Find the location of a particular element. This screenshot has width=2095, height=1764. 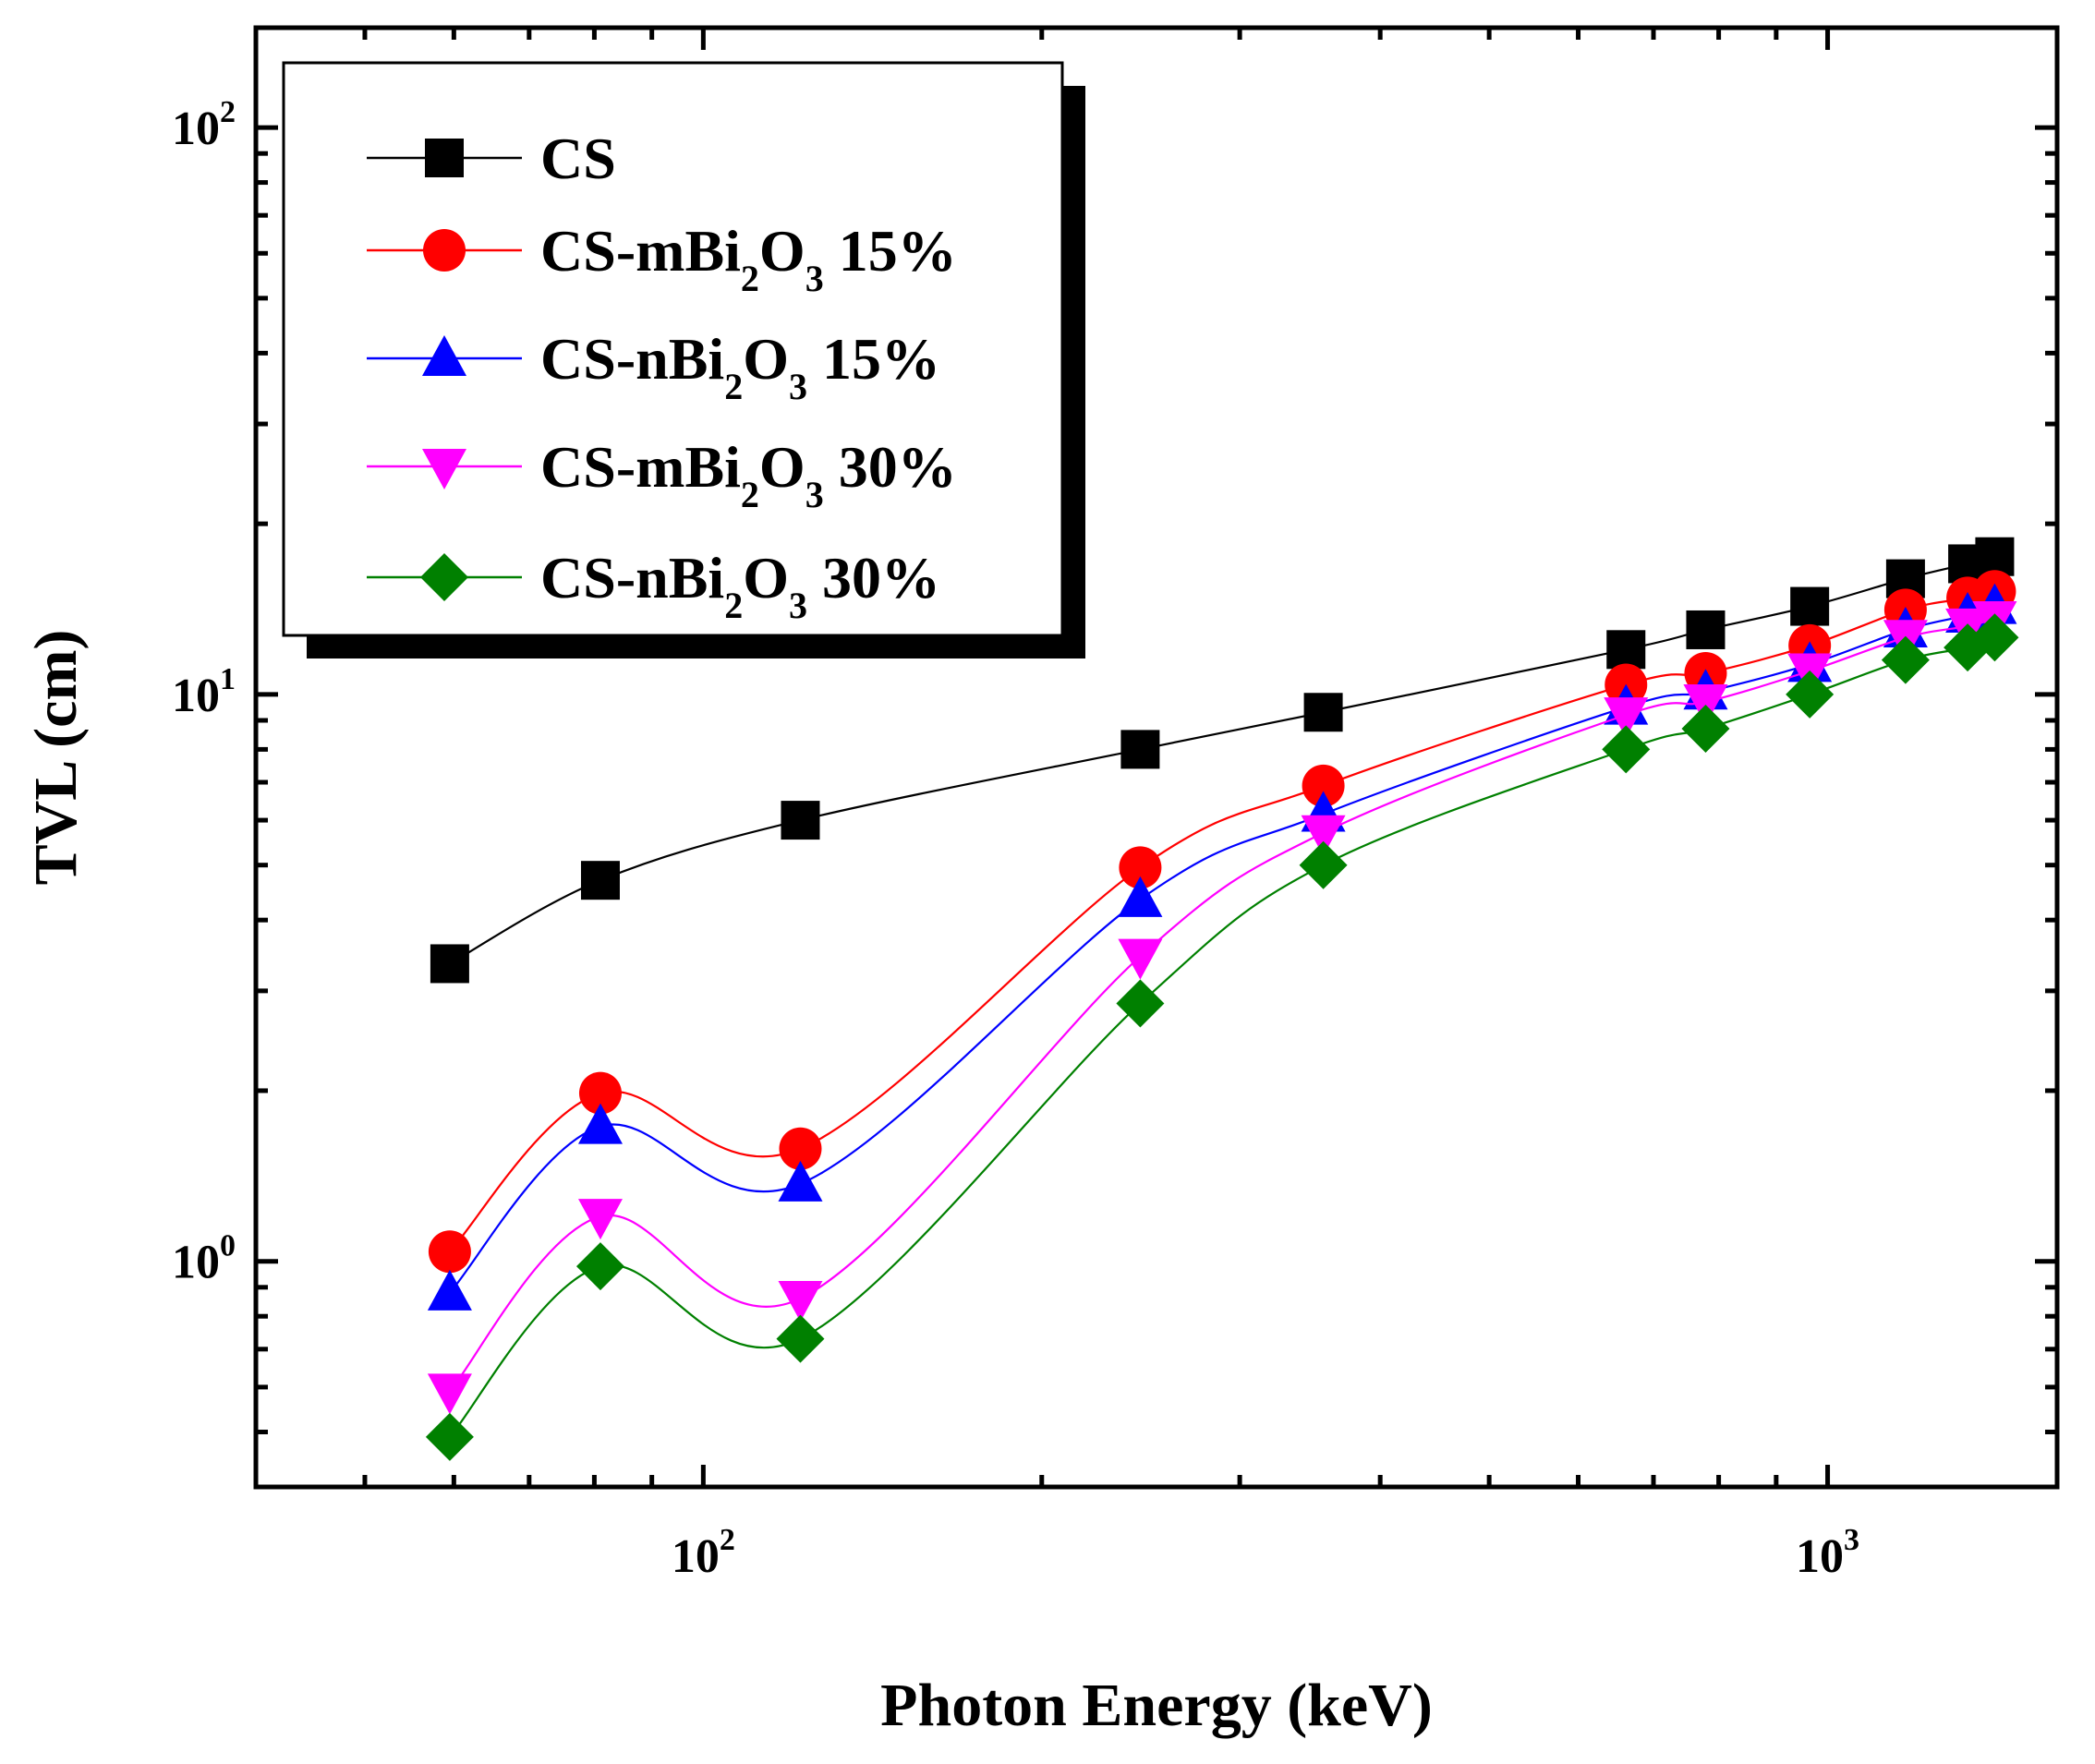

legend-entry: CS-nBi2O3 30% is located at coordinates (653, 586).